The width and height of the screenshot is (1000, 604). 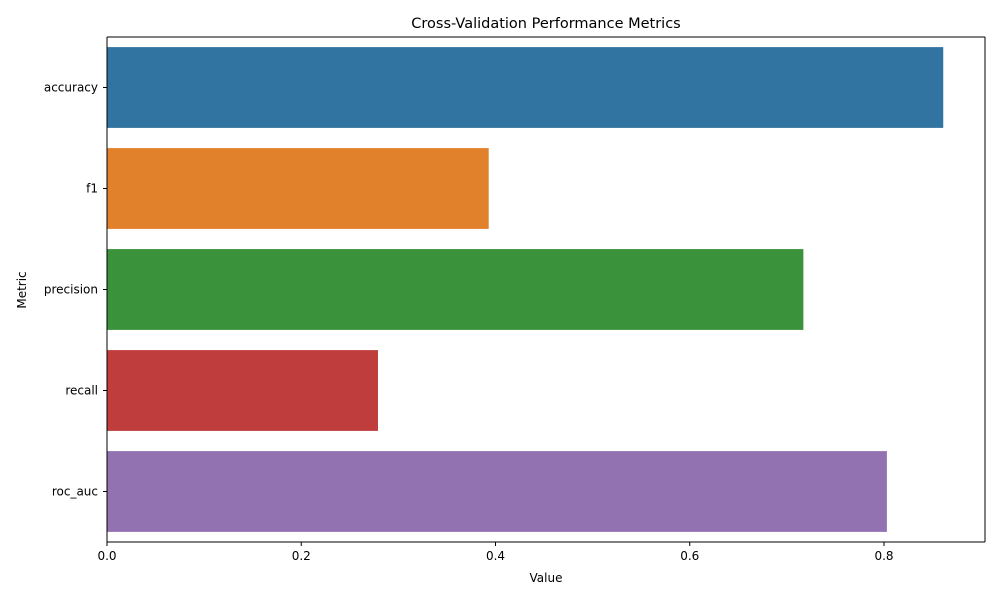 I want to click on bar-accuracy, so click(x=525, y=87).